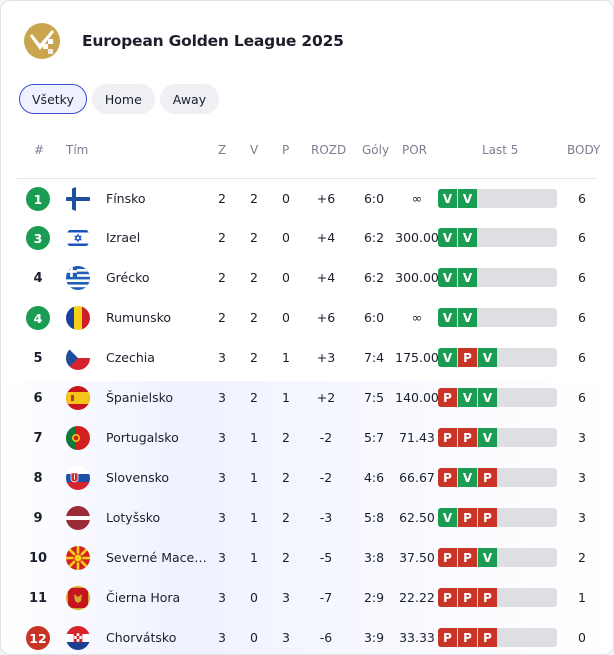 Image resolution: width=614 pixels, height=655 pixels. Describe the element at coordinates (326, 477) in the screenshot. I see `diff-cell: -2` at that location.